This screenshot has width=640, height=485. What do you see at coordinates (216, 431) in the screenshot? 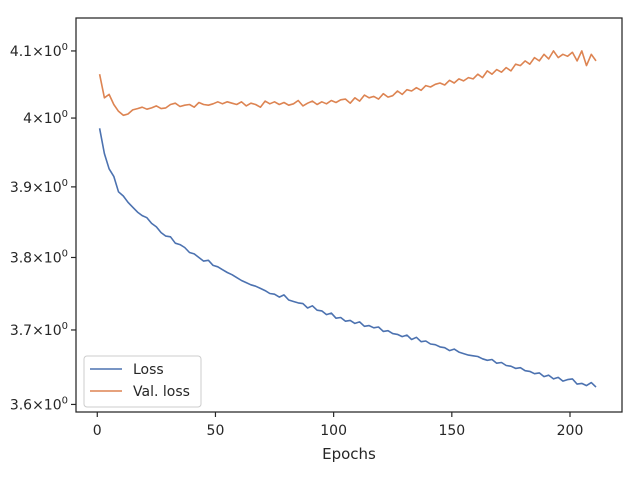
I see `x-tick-label: 50` at bounding box center [216, 431].